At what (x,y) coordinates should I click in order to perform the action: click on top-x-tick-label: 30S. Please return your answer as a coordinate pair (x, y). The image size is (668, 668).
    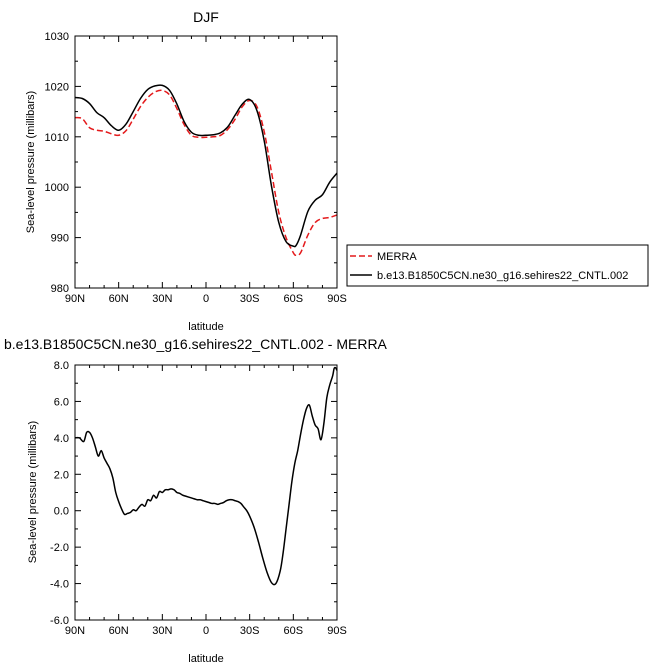
    Looking at the image, I should click on (250, 299).